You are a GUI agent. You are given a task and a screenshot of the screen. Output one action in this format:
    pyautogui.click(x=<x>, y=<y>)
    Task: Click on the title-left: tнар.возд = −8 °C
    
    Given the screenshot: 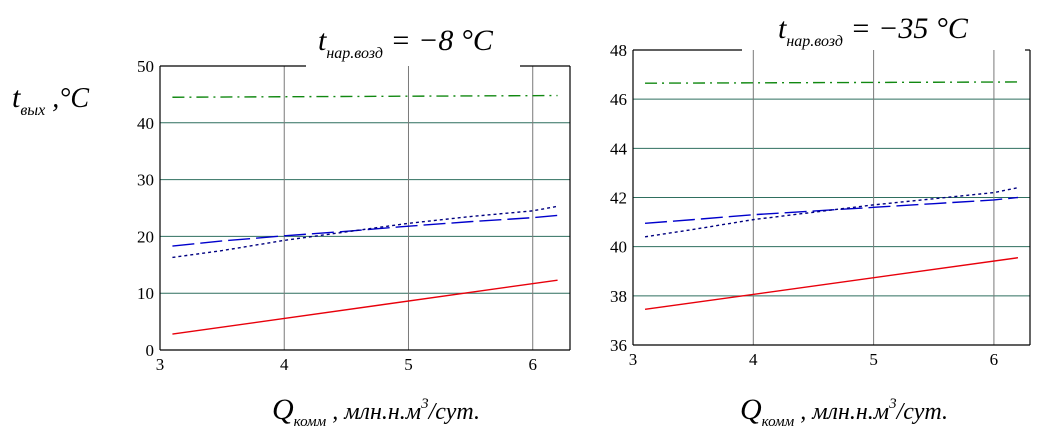 What is the action you would take?
    pyautogui.click(x=406, y=43)
    